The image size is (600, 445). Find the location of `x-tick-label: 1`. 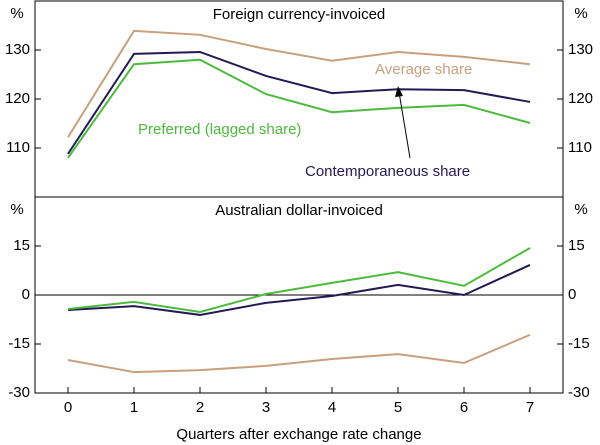

x-tick-label: 1 is located at coordinates (134, 407).